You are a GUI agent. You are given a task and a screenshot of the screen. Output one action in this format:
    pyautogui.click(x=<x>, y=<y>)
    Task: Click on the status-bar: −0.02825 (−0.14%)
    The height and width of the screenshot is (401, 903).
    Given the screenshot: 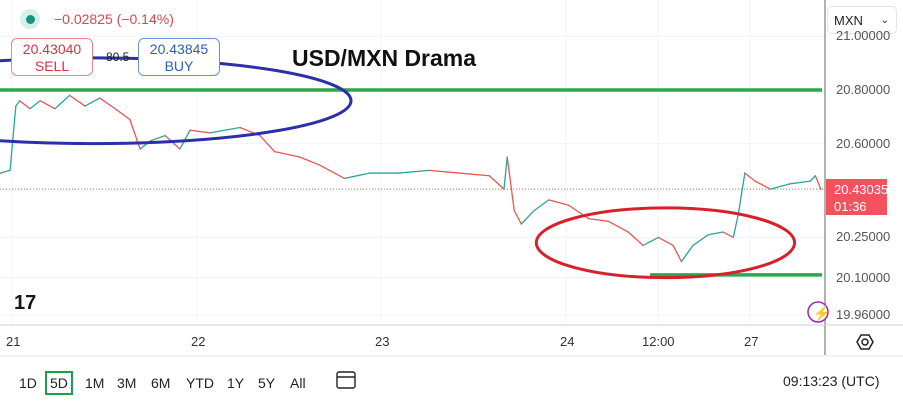 What is the action you would take?
    pyautogui.click(x=97, y=19)
    